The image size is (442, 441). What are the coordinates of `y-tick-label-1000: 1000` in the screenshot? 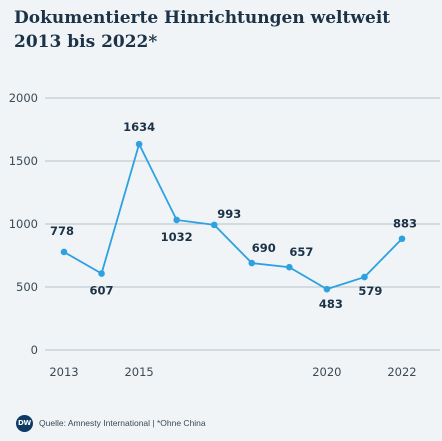 It's located at (23, 224).